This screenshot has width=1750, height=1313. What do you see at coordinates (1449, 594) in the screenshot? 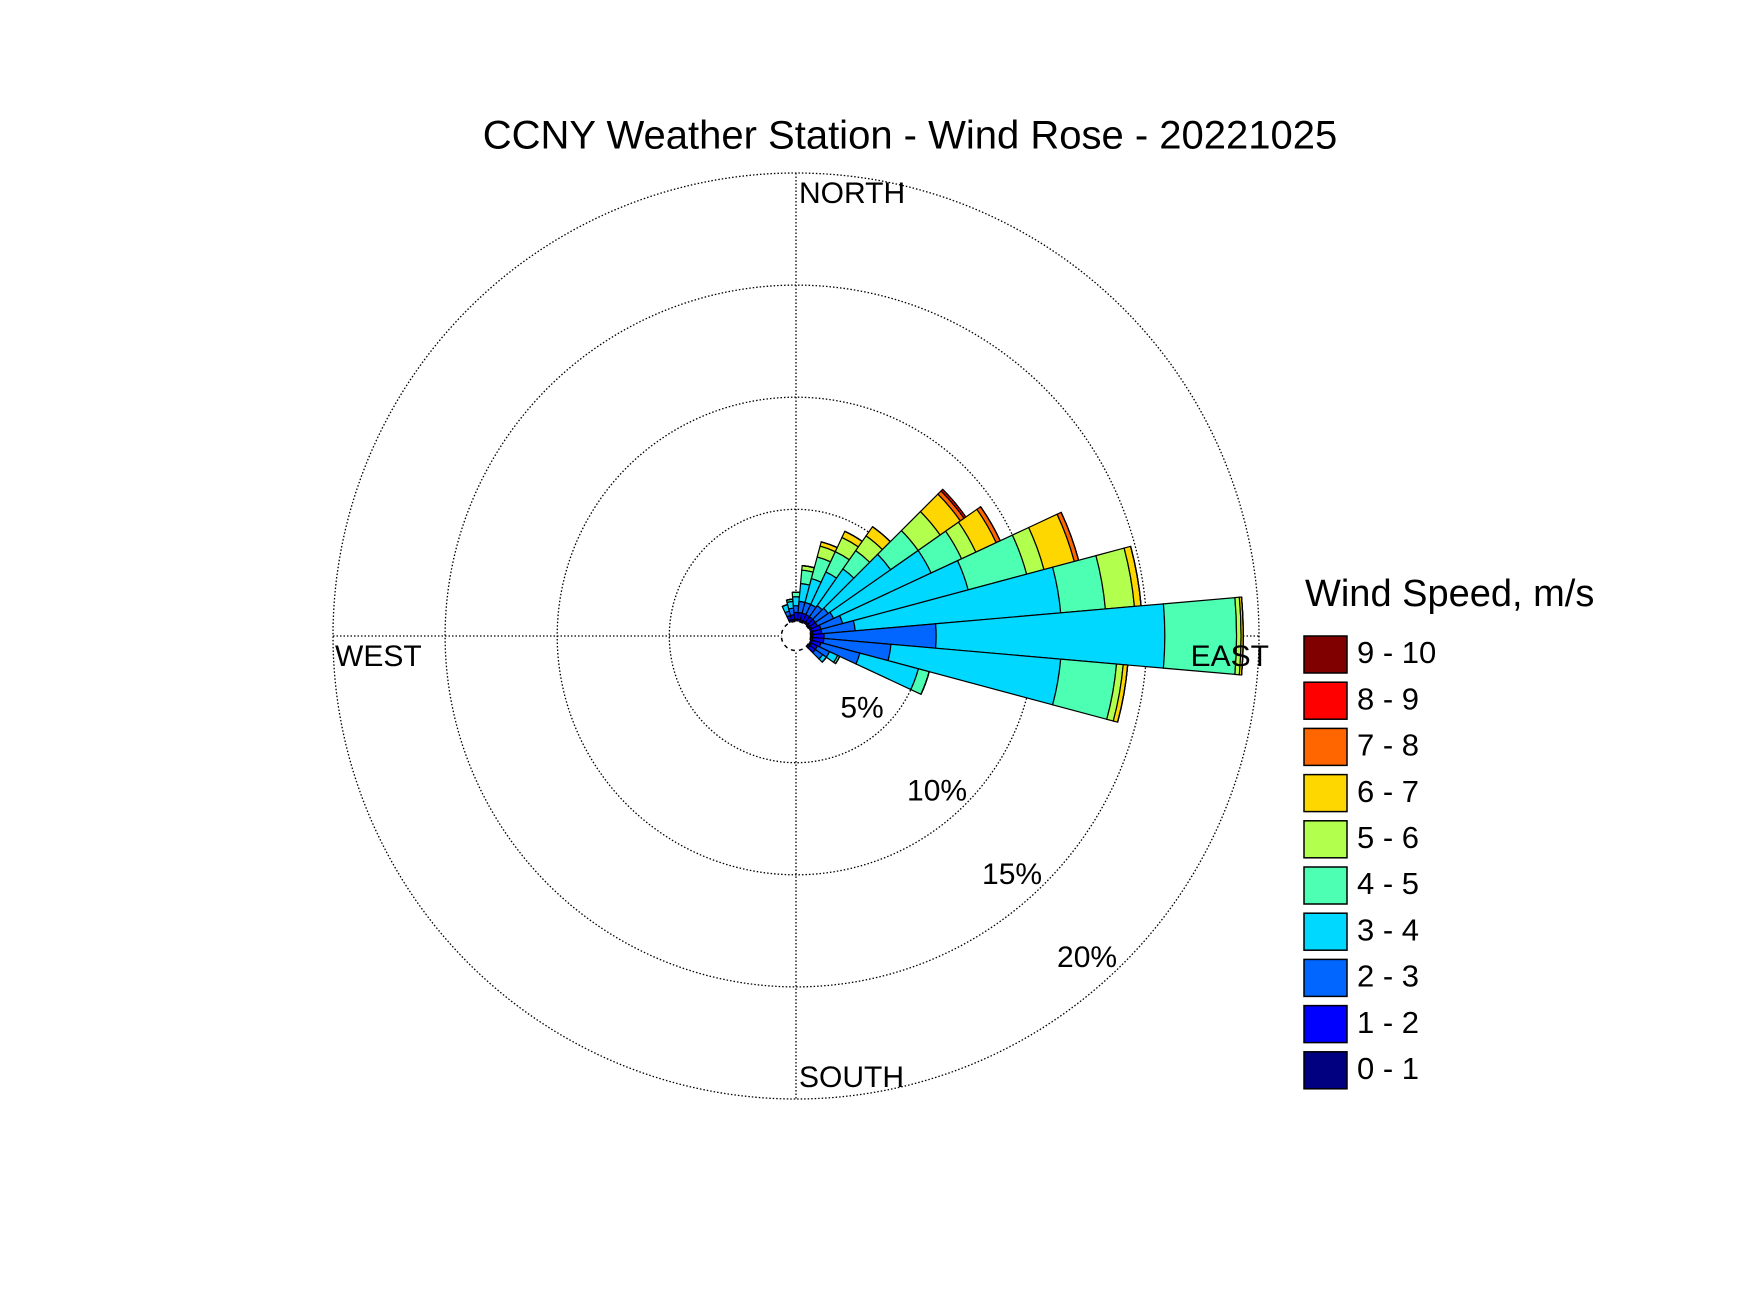
I see `legend-title: Wind Speed, m/s` at bounding box center [1449, 594].